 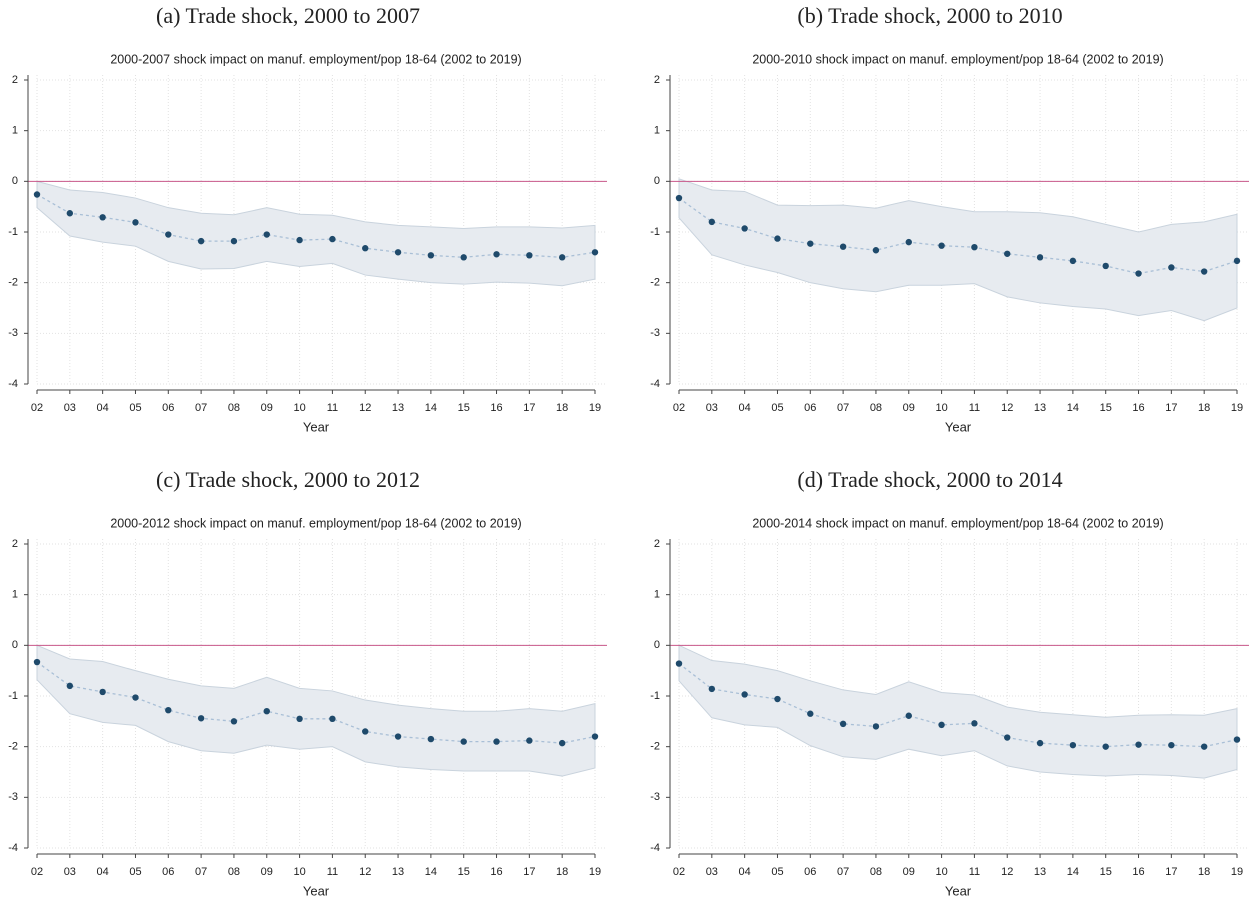 I want to click on panel-caption: (a) Trade shock, 2000 to 2007, so click(x=288, y=15).